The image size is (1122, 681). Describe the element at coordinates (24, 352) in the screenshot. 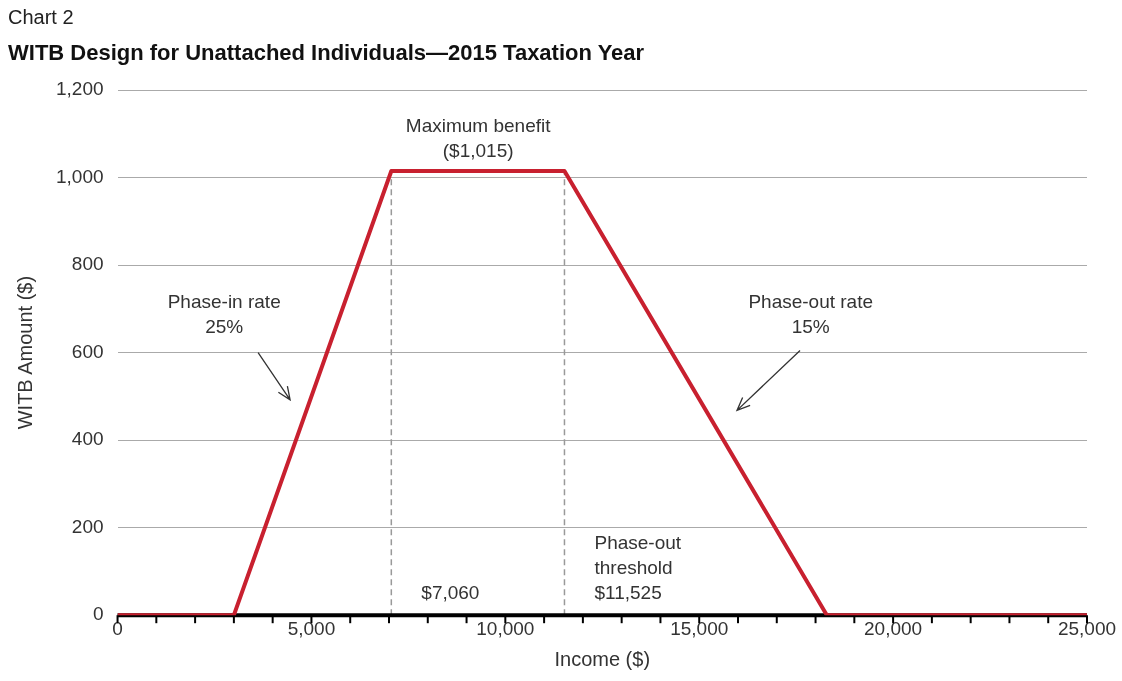

I see `y-axis-title: WITB Amount ($)` at that location.